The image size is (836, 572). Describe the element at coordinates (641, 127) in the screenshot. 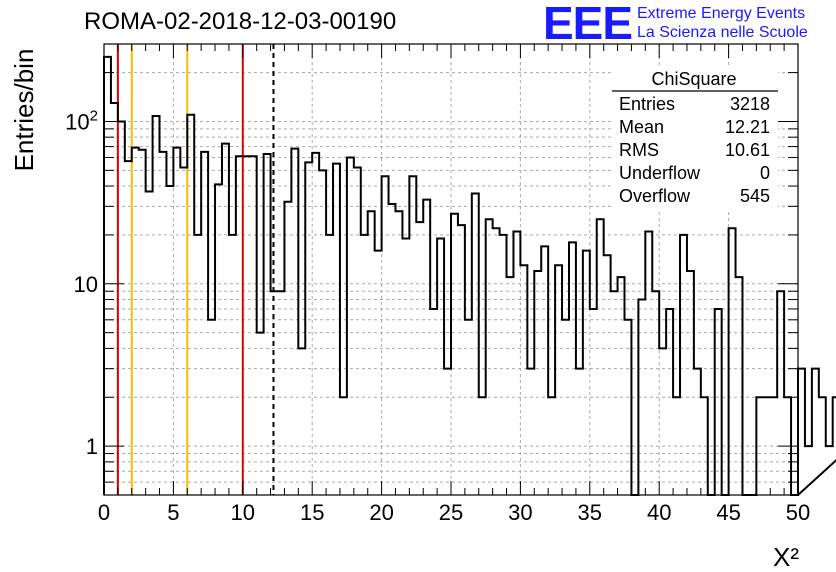

I see `stats-label: Mean` at that location.